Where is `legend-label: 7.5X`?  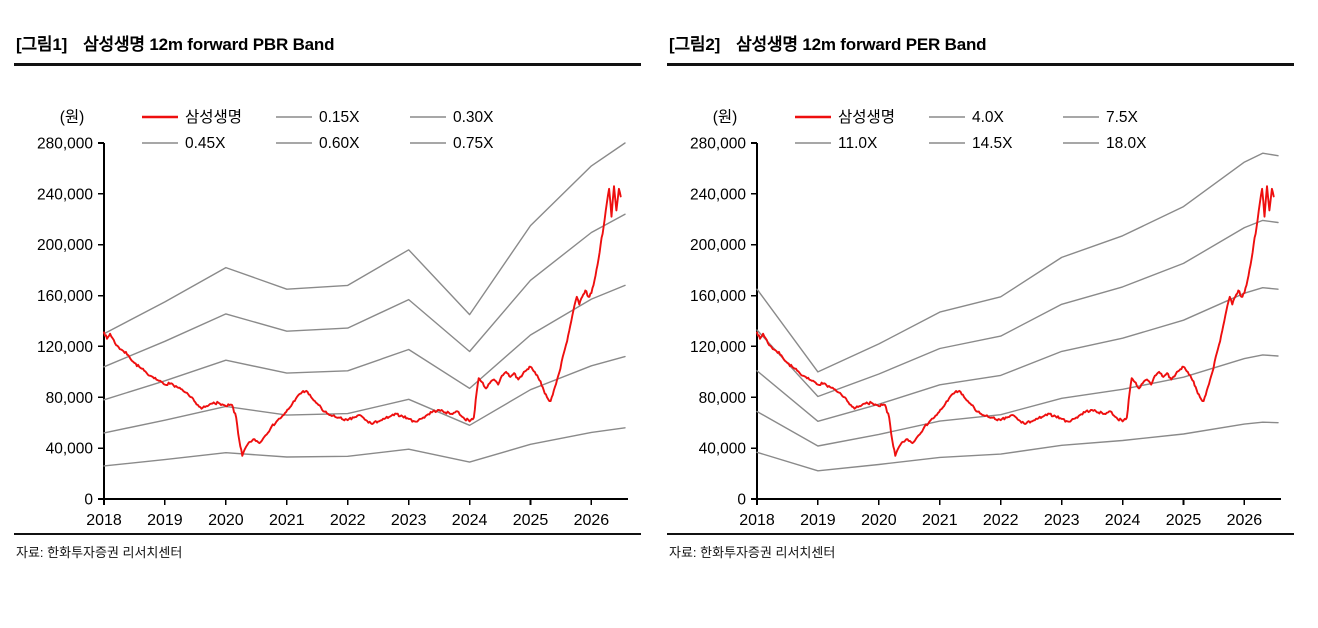 legend-label: 7.5X is located at coordinates (1122, 117).